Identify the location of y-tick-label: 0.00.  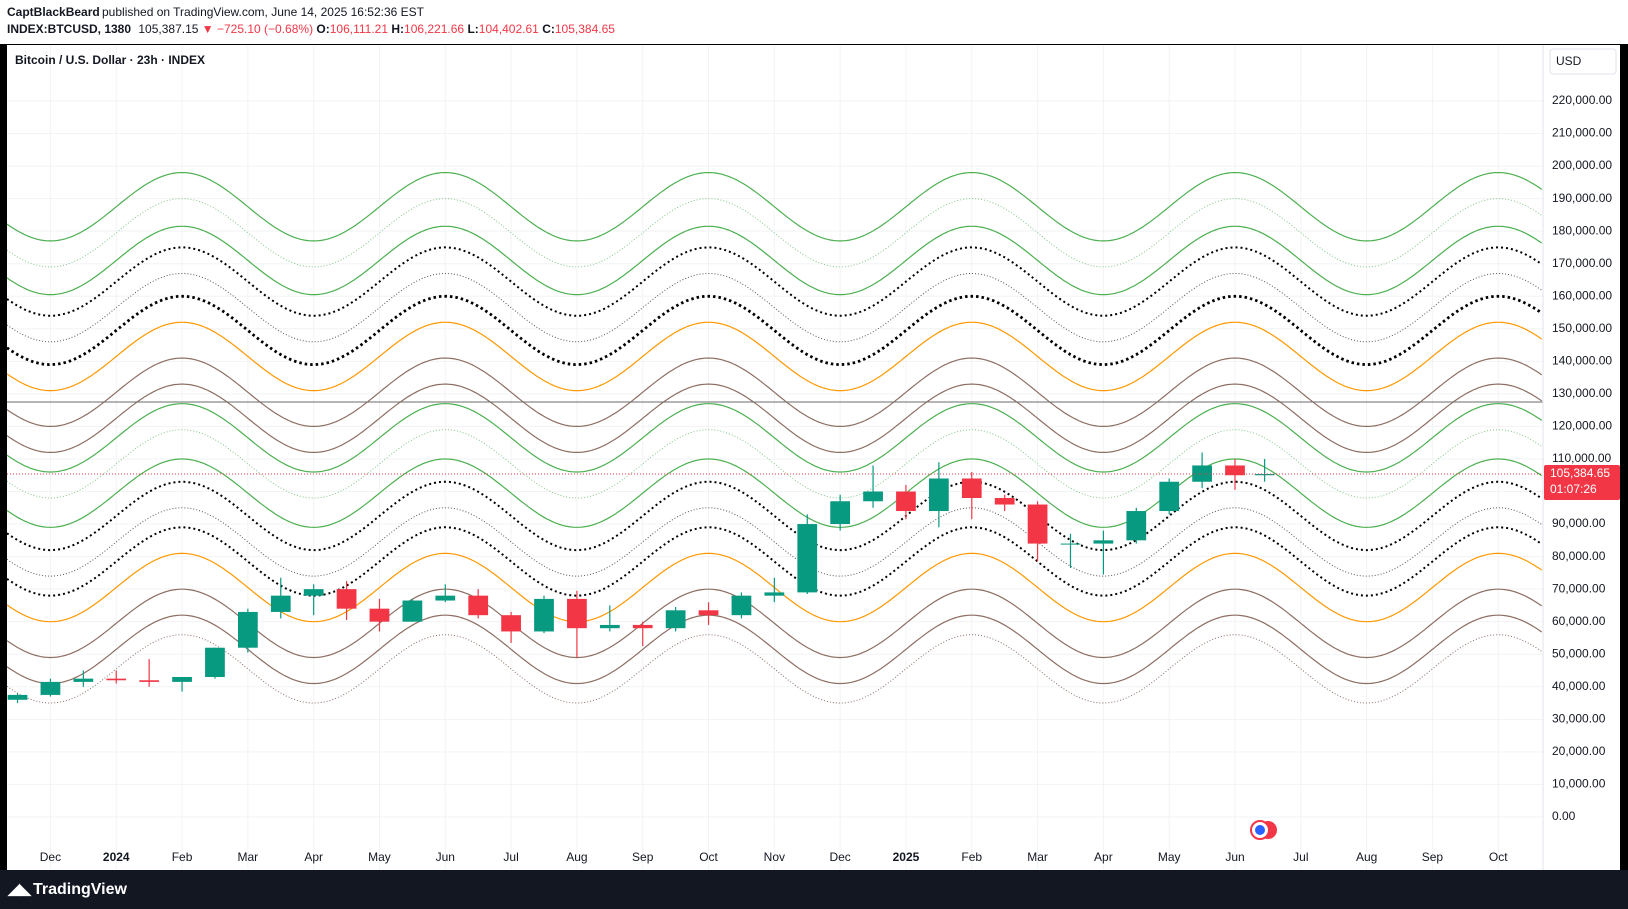
(1564, 816).